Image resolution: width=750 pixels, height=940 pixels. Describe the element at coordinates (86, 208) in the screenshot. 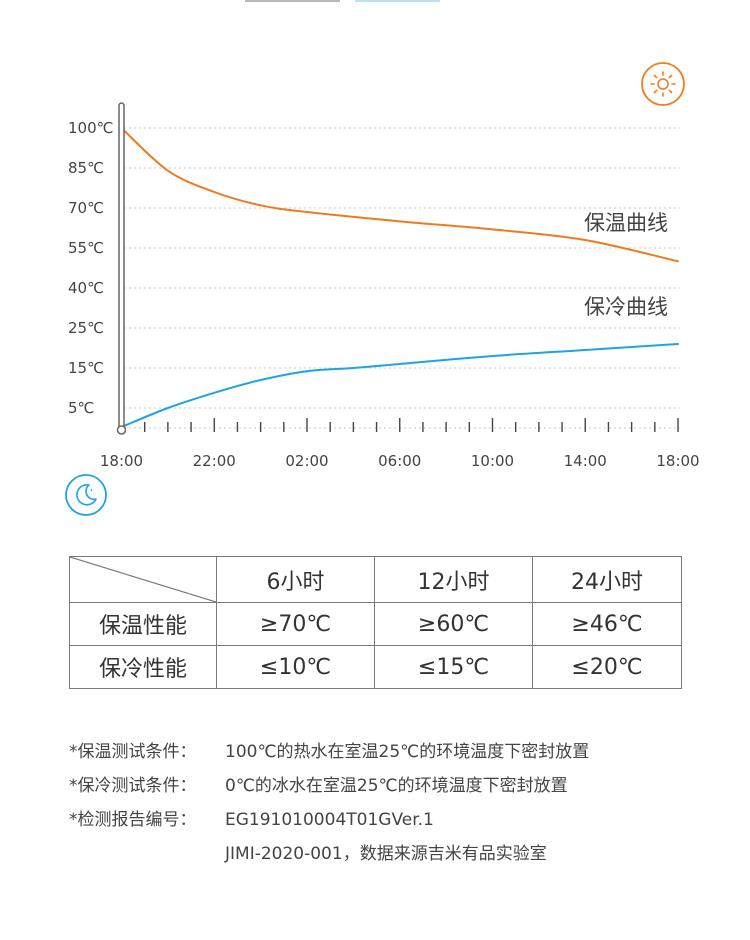

I see `y-tick-label: 70℃` at that location.